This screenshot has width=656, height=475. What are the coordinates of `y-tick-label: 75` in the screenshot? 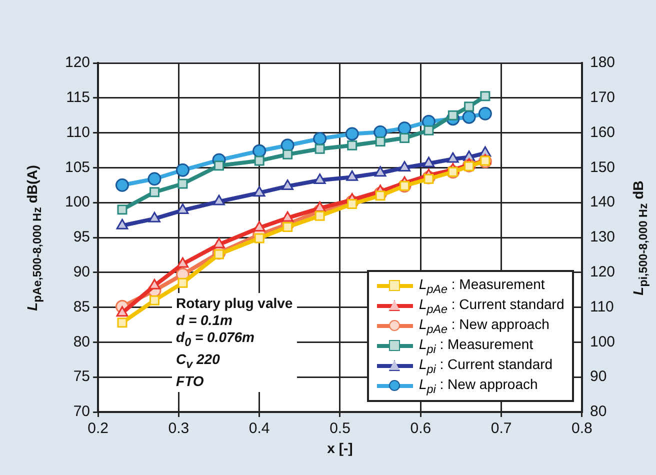 It's located at (81, 377).